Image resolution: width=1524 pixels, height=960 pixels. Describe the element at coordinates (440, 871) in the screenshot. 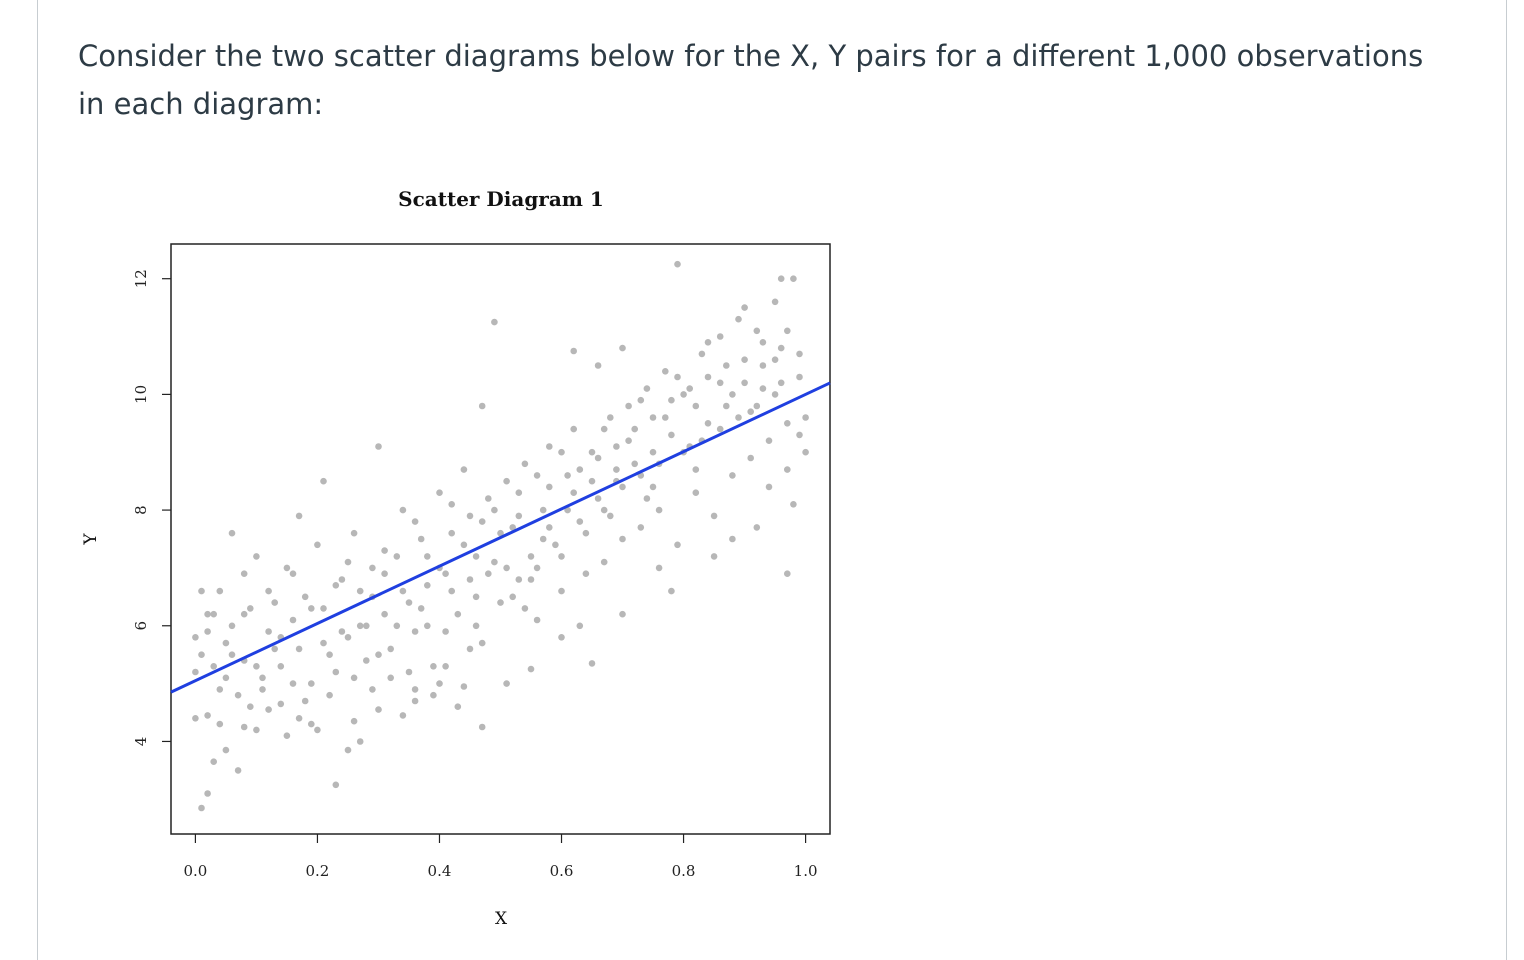

I see `x-tick-label: 0.4` at that location.